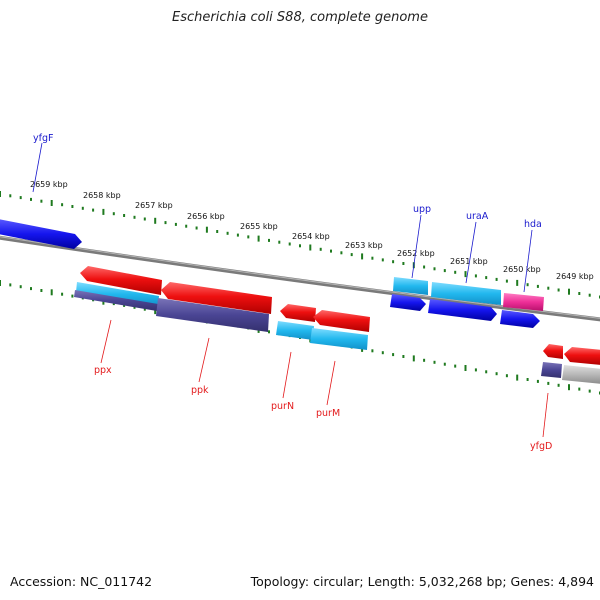  I want to click on feature-hda-cds, so click(523, 302).